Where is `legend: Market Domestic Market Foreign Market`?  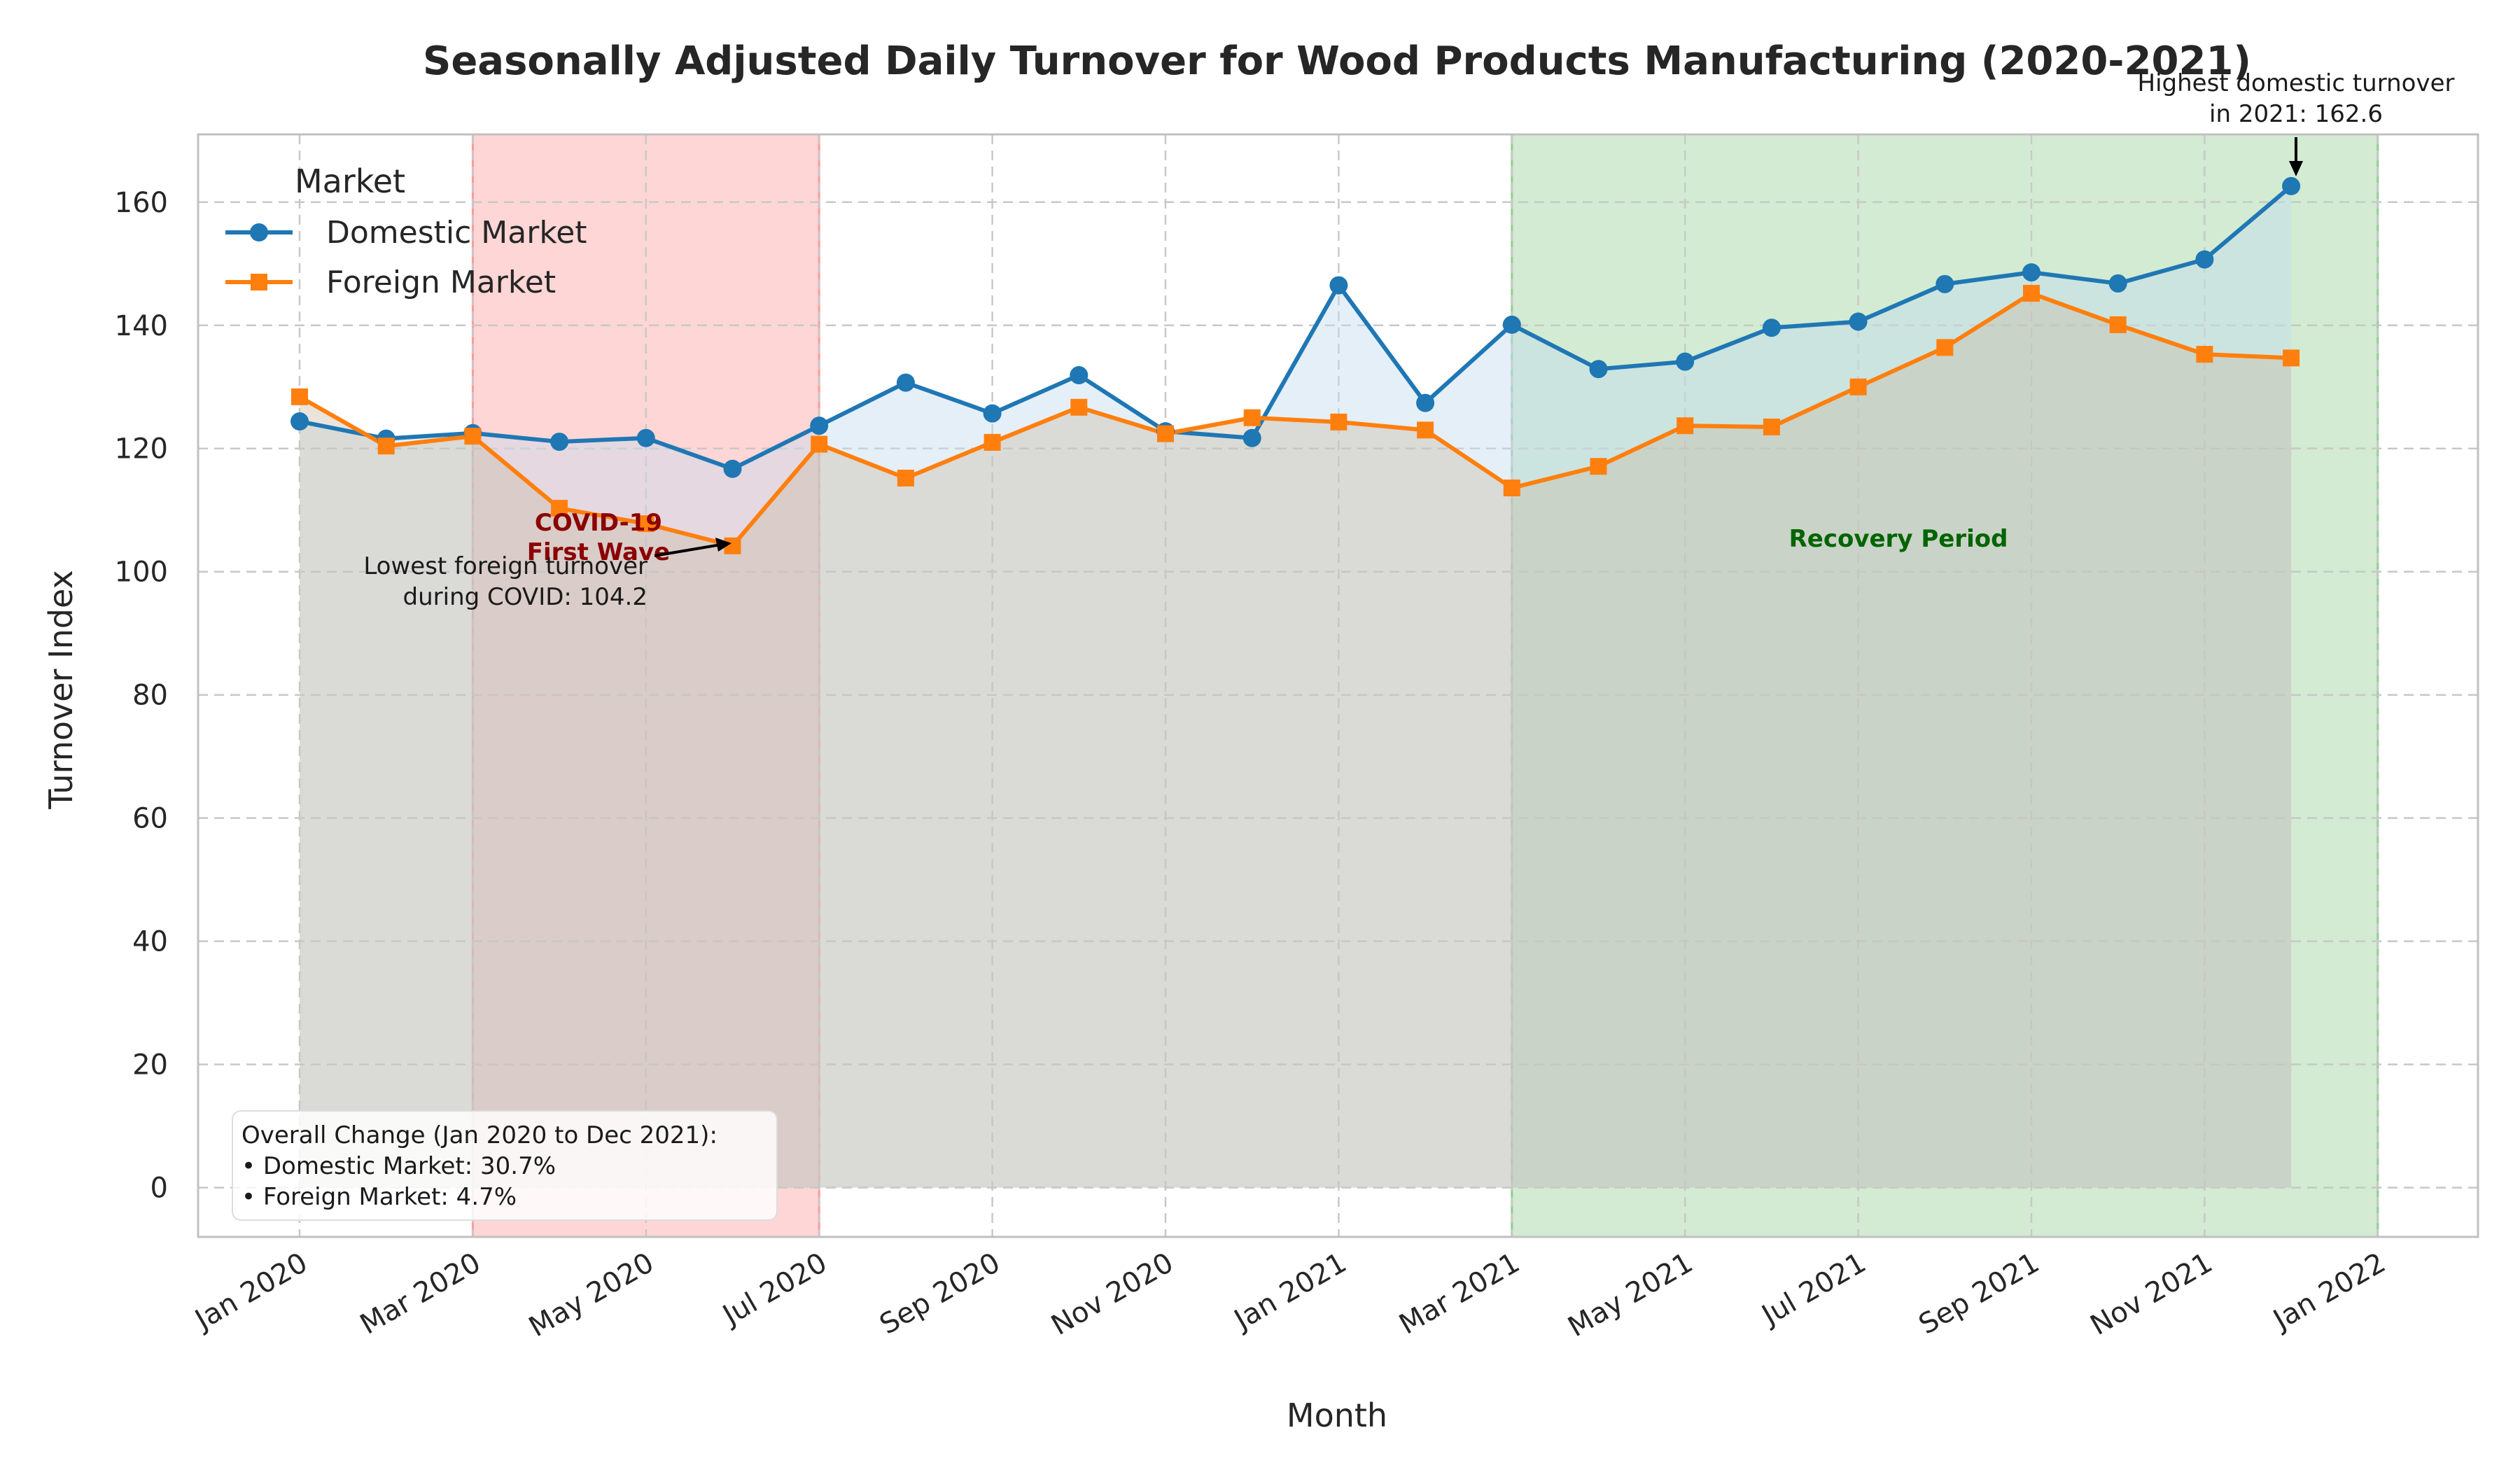
legend: Market Domestic Market Foreign Market is located at coordinates (406, 231).